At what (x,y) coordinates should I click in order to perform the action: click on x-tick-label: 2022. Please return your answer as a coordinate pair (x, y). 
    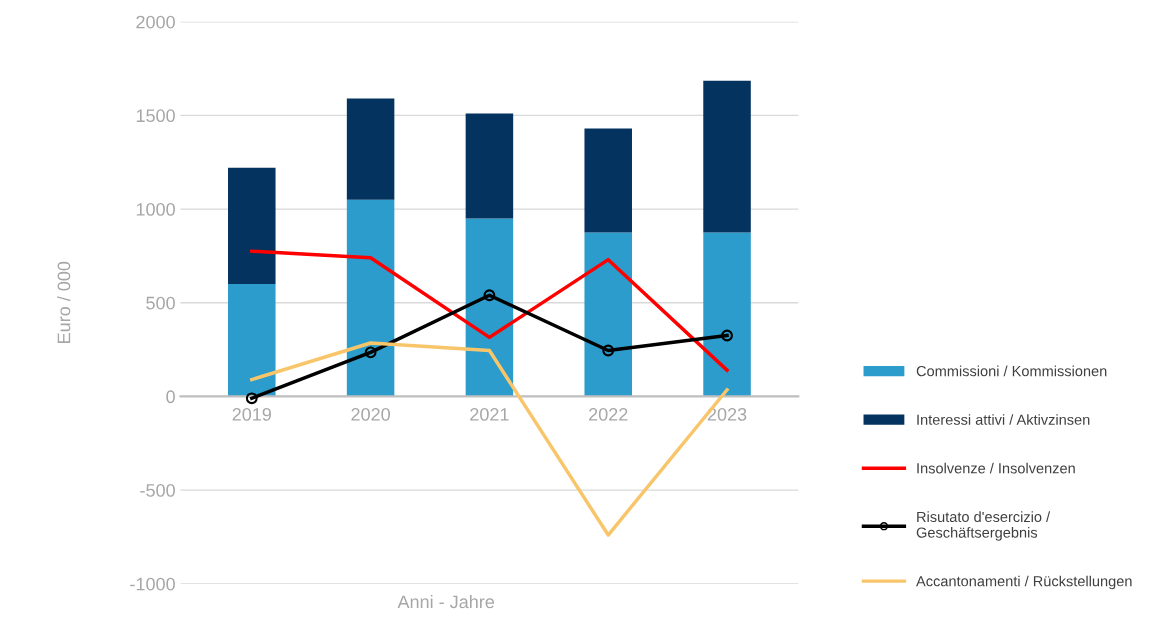
    Looking at the image, I should click on (608, 414).